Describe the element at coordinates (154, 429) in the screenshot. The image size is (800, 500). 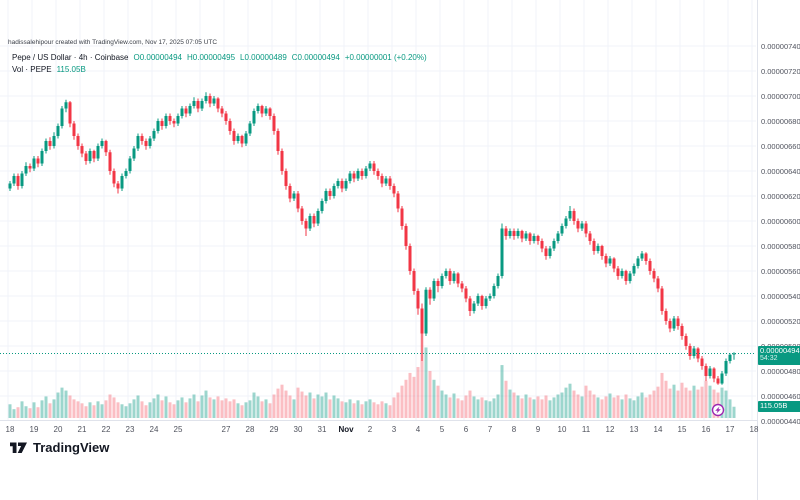
I see `time-tick-label: 24` at that location.